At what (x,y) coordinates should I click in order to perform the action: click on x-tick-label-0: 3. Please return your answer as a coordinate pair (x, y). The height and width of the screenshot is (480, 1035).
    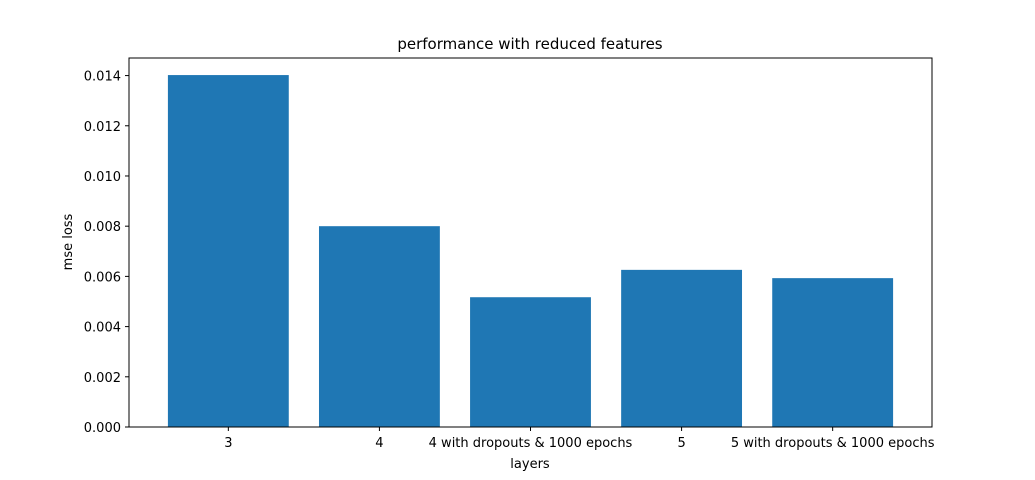
    Looking at the image, I should click on (228, 443).